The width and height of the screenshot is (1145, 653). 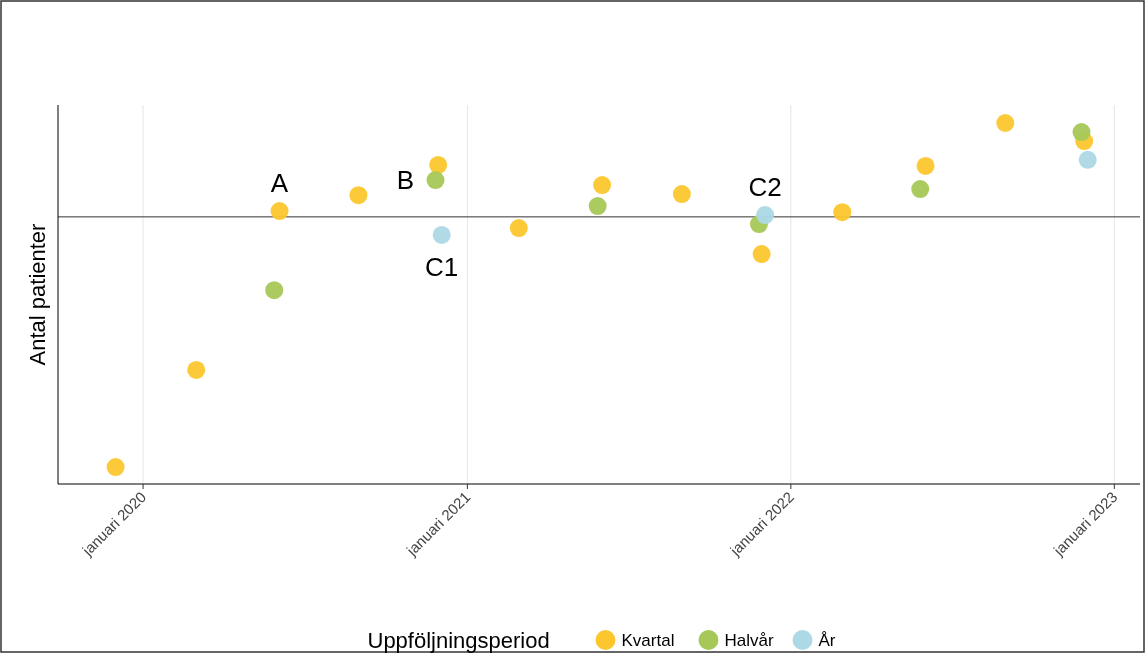 What do you see at coordinates (442, 266) in the screenshot?
I see `annotation: C1` at bounding box center [442, 266].